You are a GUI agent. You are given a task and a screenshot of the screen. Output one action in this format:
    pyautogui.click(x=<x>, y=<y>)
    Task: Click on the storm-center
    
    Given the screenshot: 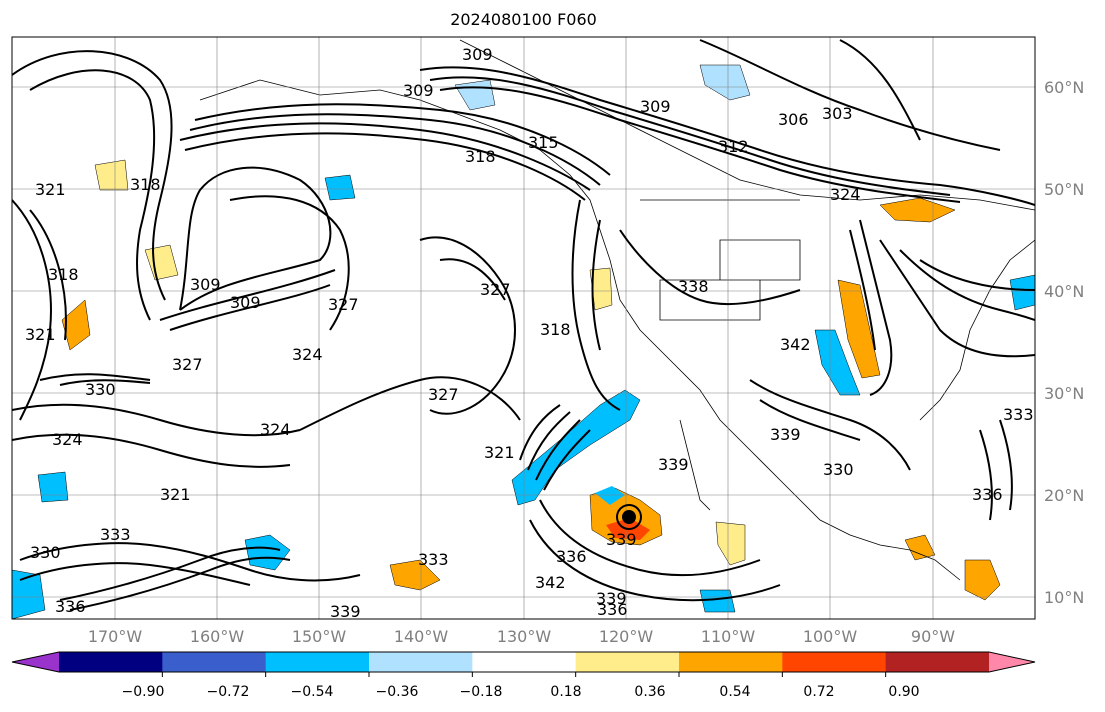 What is the action you would take?
    pyautogui.click(x=629, y=517)
    